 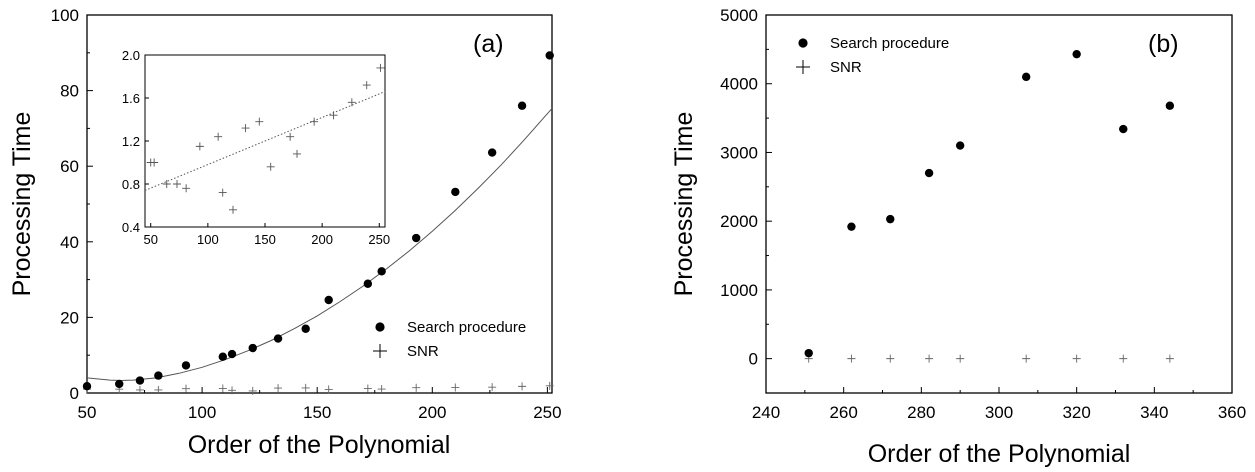 What do you see at coordinates (684, 204) in the screenshot?
I see `panel-b-y-axis-title: Processing Time` at bounding box center [684, 204].